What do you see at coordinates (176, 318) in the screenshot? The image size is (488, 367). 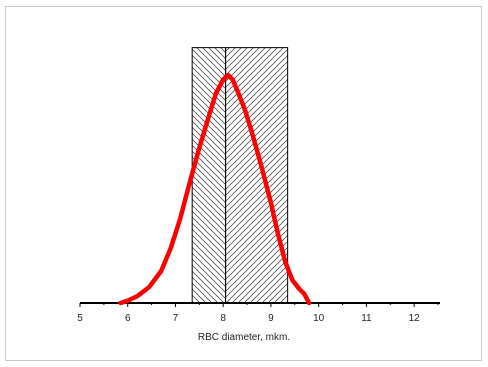 I see `x-tick-label: 7` at bounding box center [176, 318].